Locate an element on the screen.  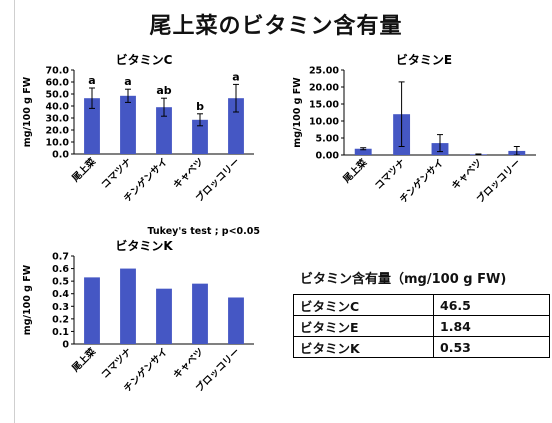
table-cell-value: 0.53 is located at coordinates (491, 347).